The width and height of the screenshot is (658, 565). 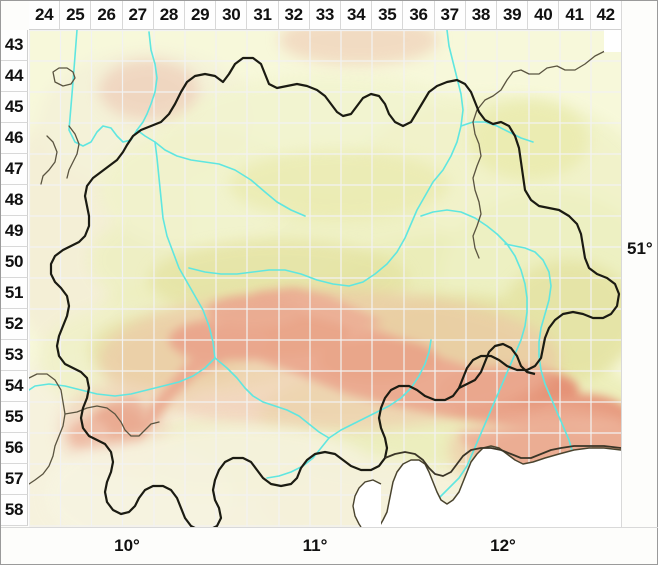 I want to click on grid-column-label-33: 33, so click(x=325, y=15).